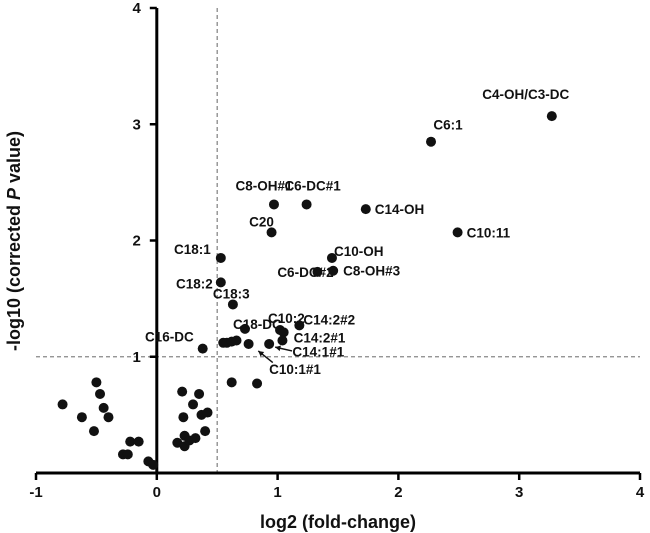 The height and width of the screenshot is (533, 650). What do you see at coordinates (157, 492) in the screenshot?
I see `x-tick-label: 0` at bounding box center [157, 492].